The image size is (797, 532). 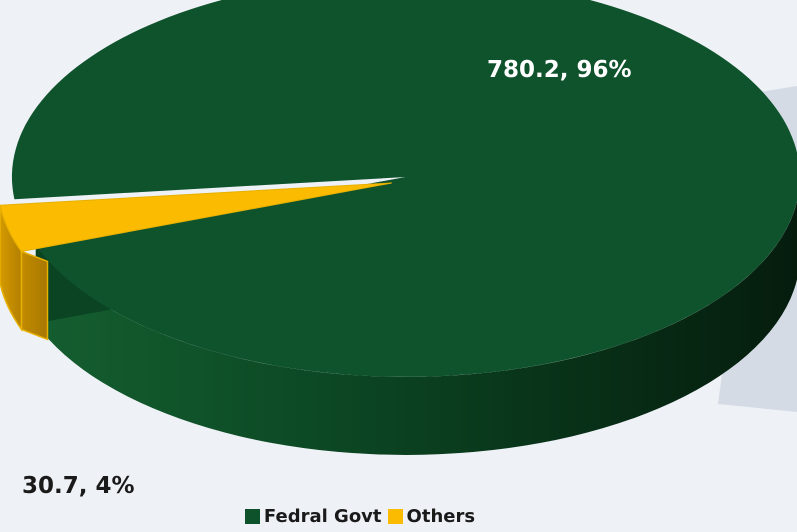 What do you see at coordinates (395, 516) in the screenshot?
I see `legend-swatch-others` at bounding box center [395, 516].